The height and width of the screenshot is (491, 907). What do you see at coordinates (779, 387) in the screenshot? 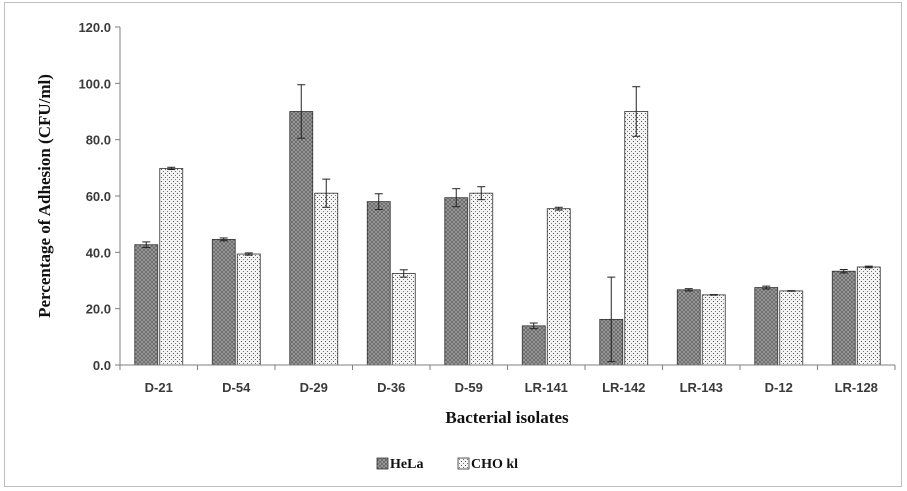
I see `x-tick-label: D-12` at bounding box center [779, 387].